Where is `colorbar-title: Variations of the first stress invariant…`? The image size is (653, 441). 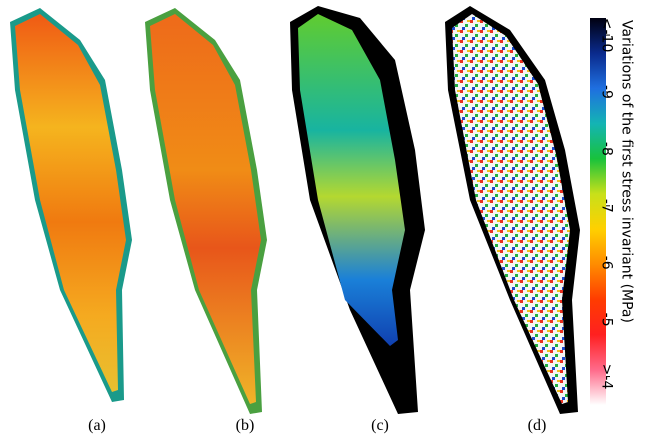
colorbar-title: Variations of the first stress invariant… is located at coordinates (626, 171).